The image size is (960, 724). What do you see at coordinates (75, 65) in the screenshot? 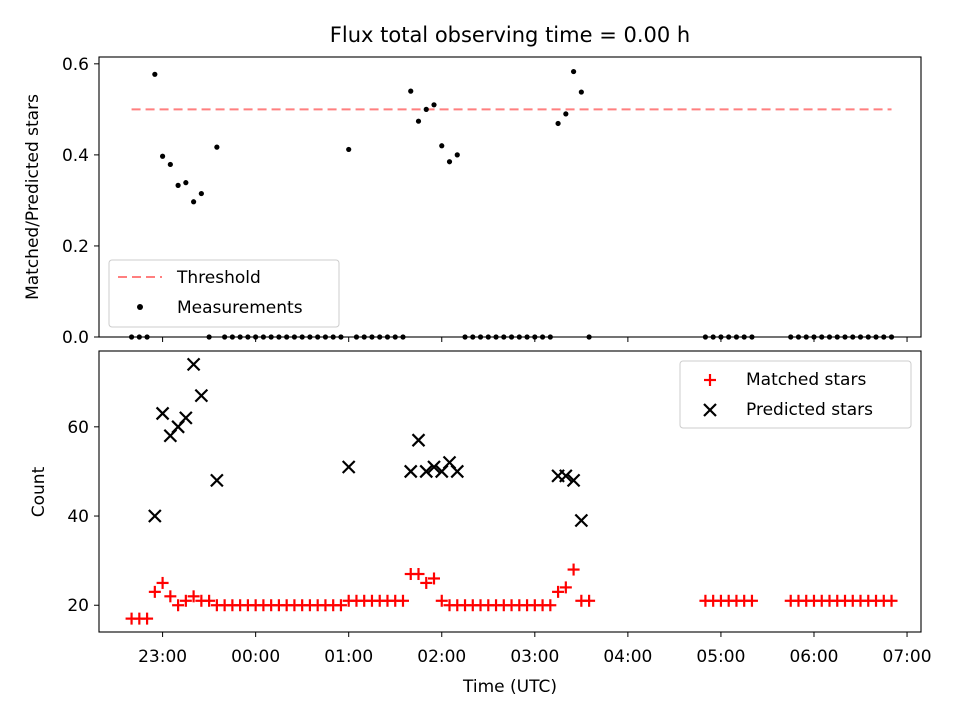
I see `top-y-tick-label: 0.6` at bounding box center [75, 65].